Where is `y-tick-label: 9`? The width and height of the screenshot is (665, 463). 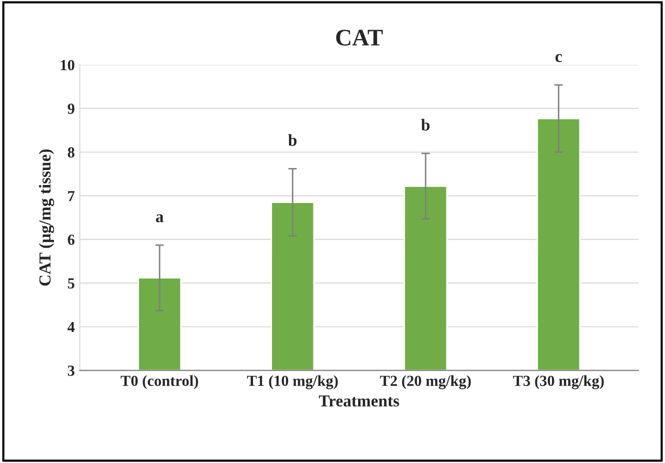 y-tick-label: 9 is located at coordinates (71, 109).